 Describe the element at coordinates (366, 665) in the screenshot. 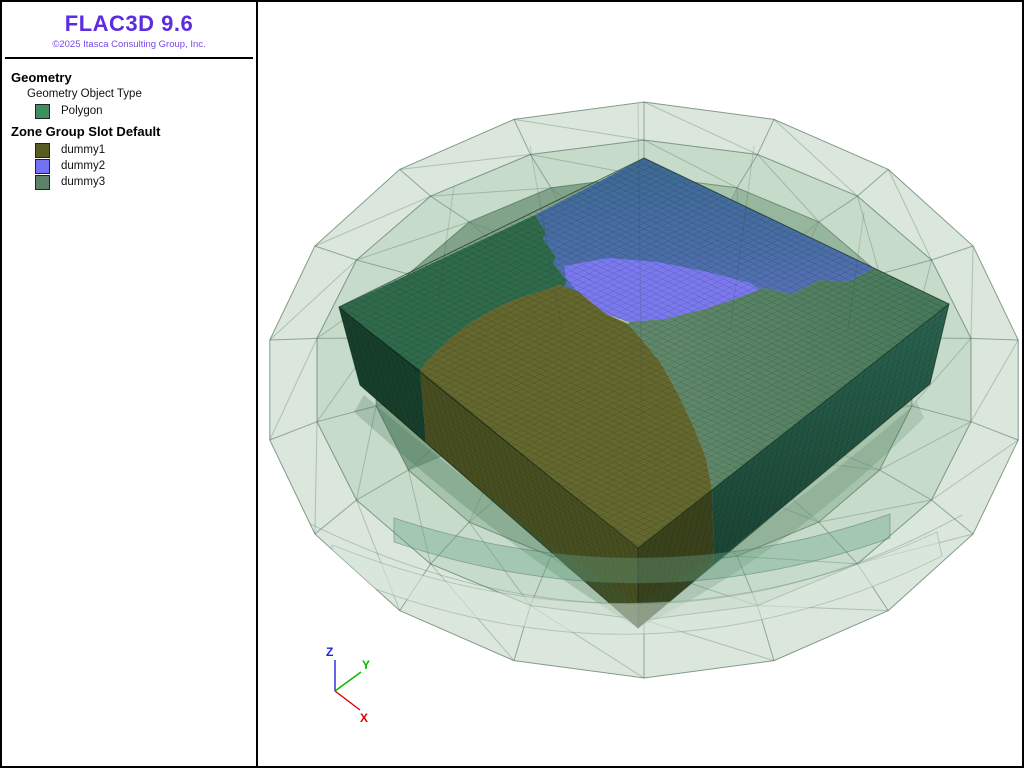

I see `y-axis-label: Y` at that location.